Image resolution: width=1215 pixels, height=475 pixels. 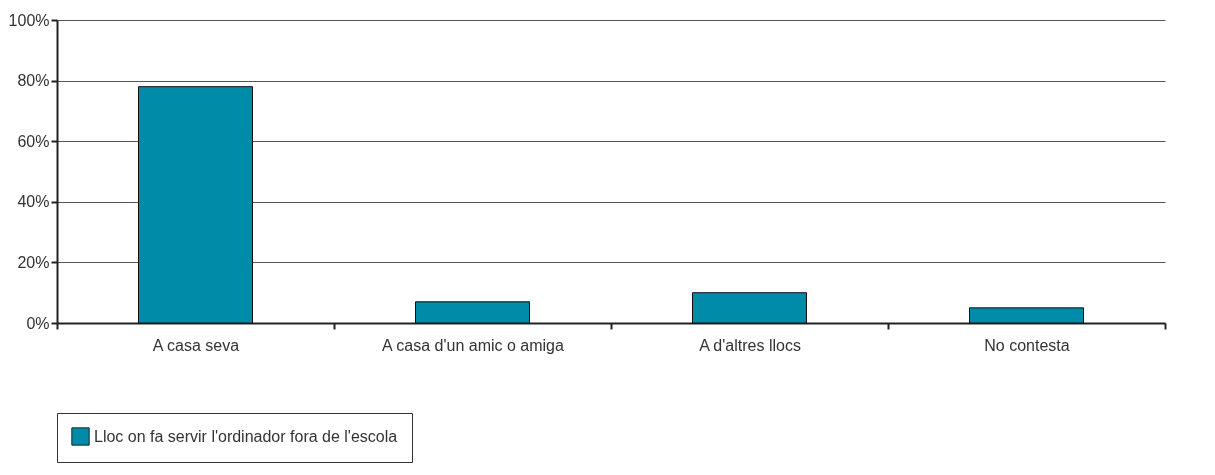 What do you see at coordinates (33, 81) in the screenshot?
I see `y-tick-label: 80%` at bounding box center [33, 81].